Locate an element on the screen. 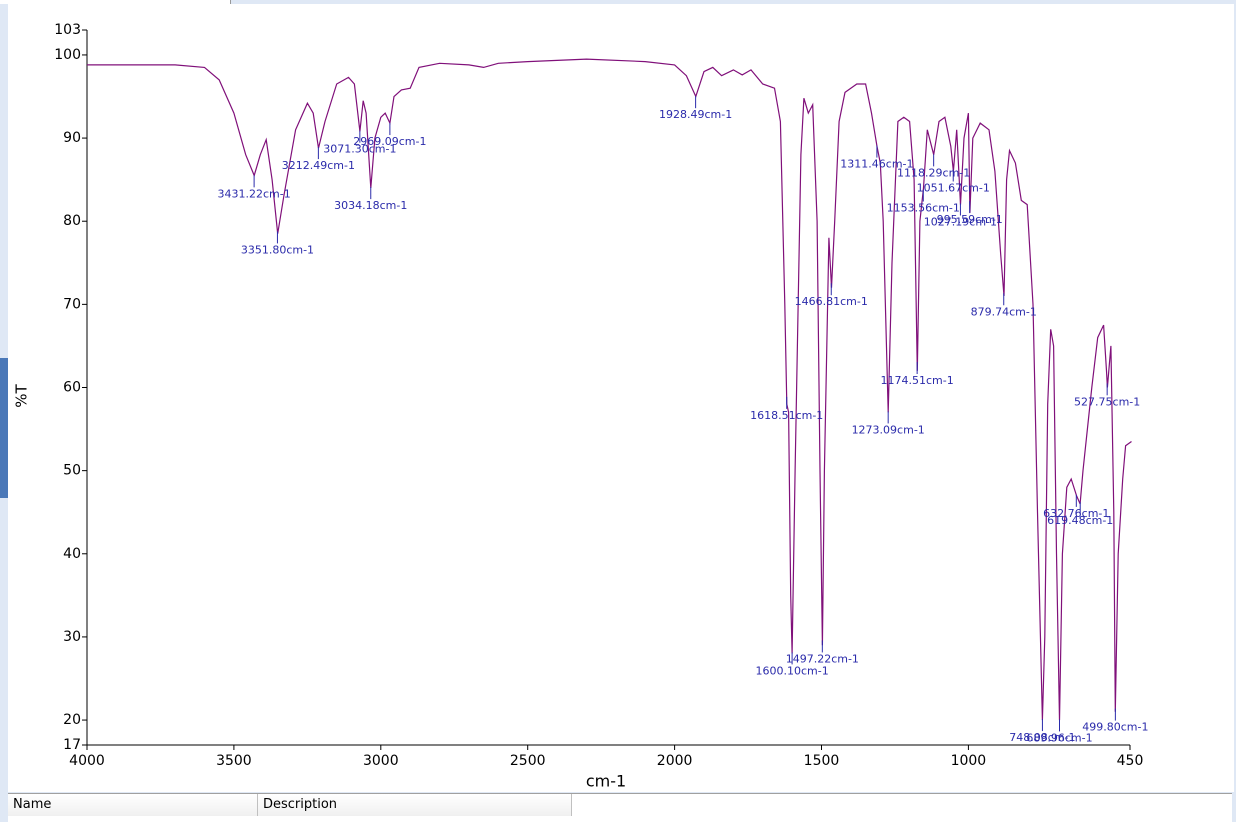 Image resolution: width=1236 pixels, height=822 pixels. peak-label: 619.48cm-1 is located at coordinates (1080, 520).